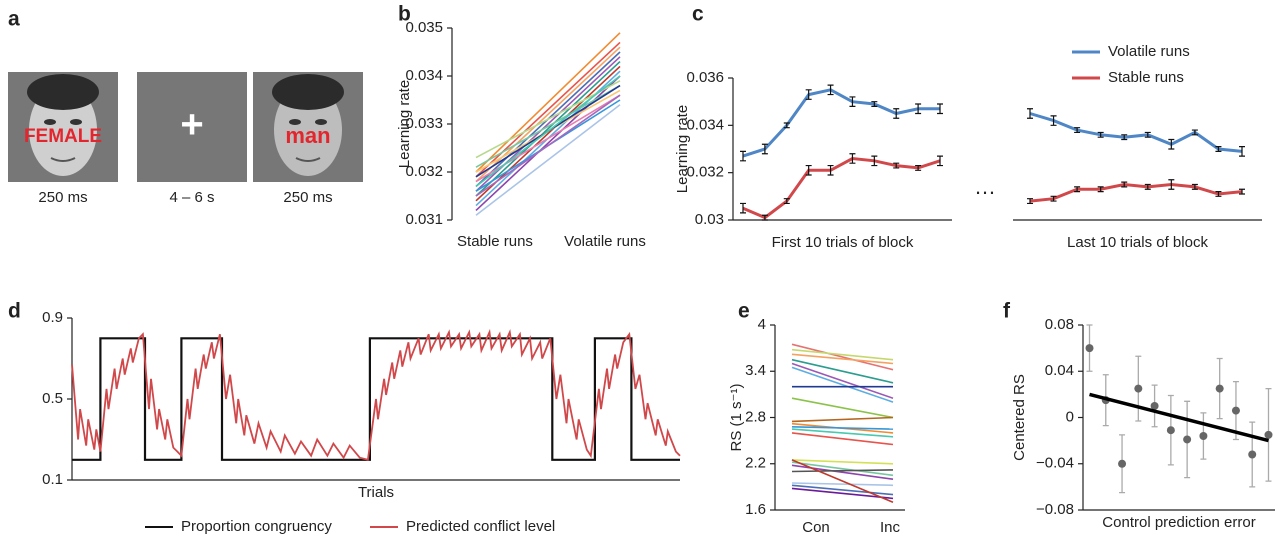 The width and height of the screenshot is (1283, 537). I want to click on x-tick-label: Volatile runs, so click(605, 241).